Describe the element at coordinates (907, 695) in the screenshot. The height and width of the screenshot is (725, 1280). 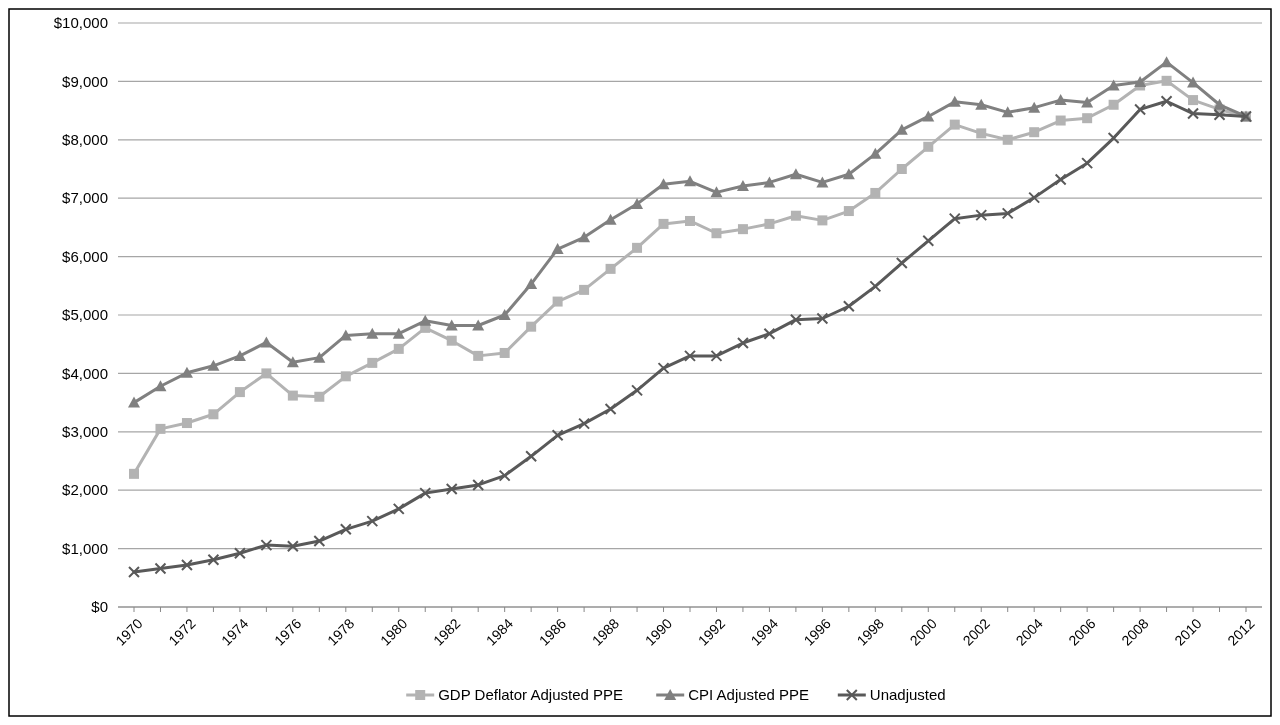
I see `legend-label: Unadjusted` at that location.